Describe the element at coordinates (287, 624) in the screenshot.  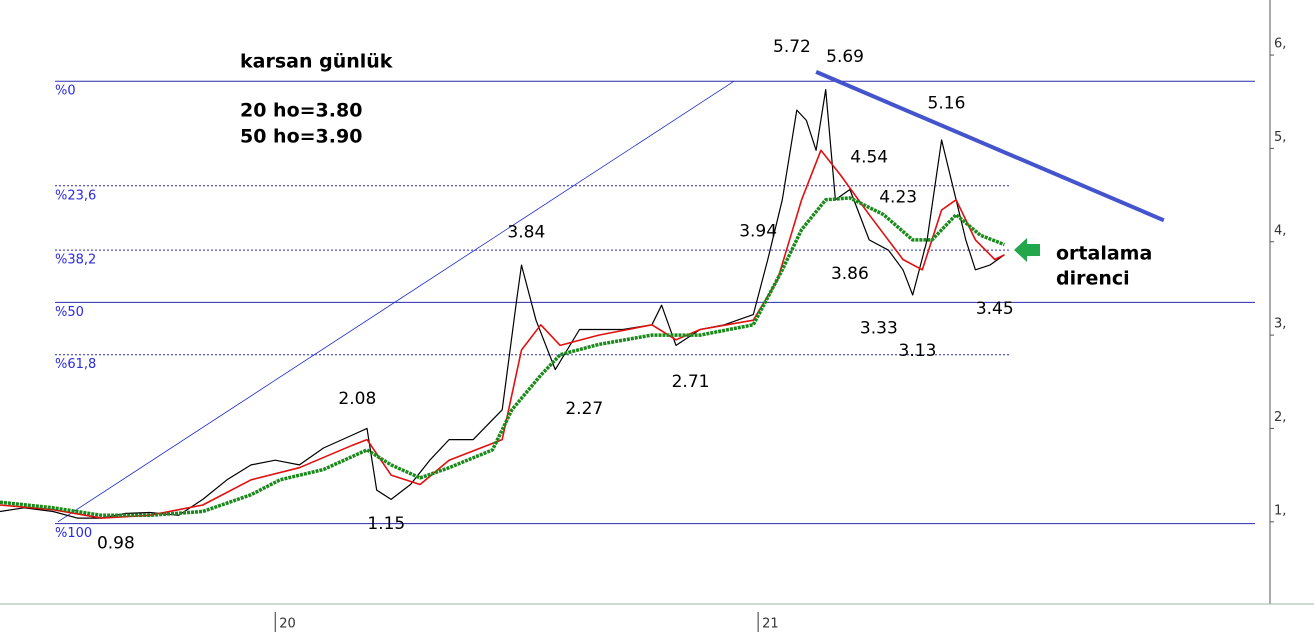
I see `x-tick-label: 20` at that location.